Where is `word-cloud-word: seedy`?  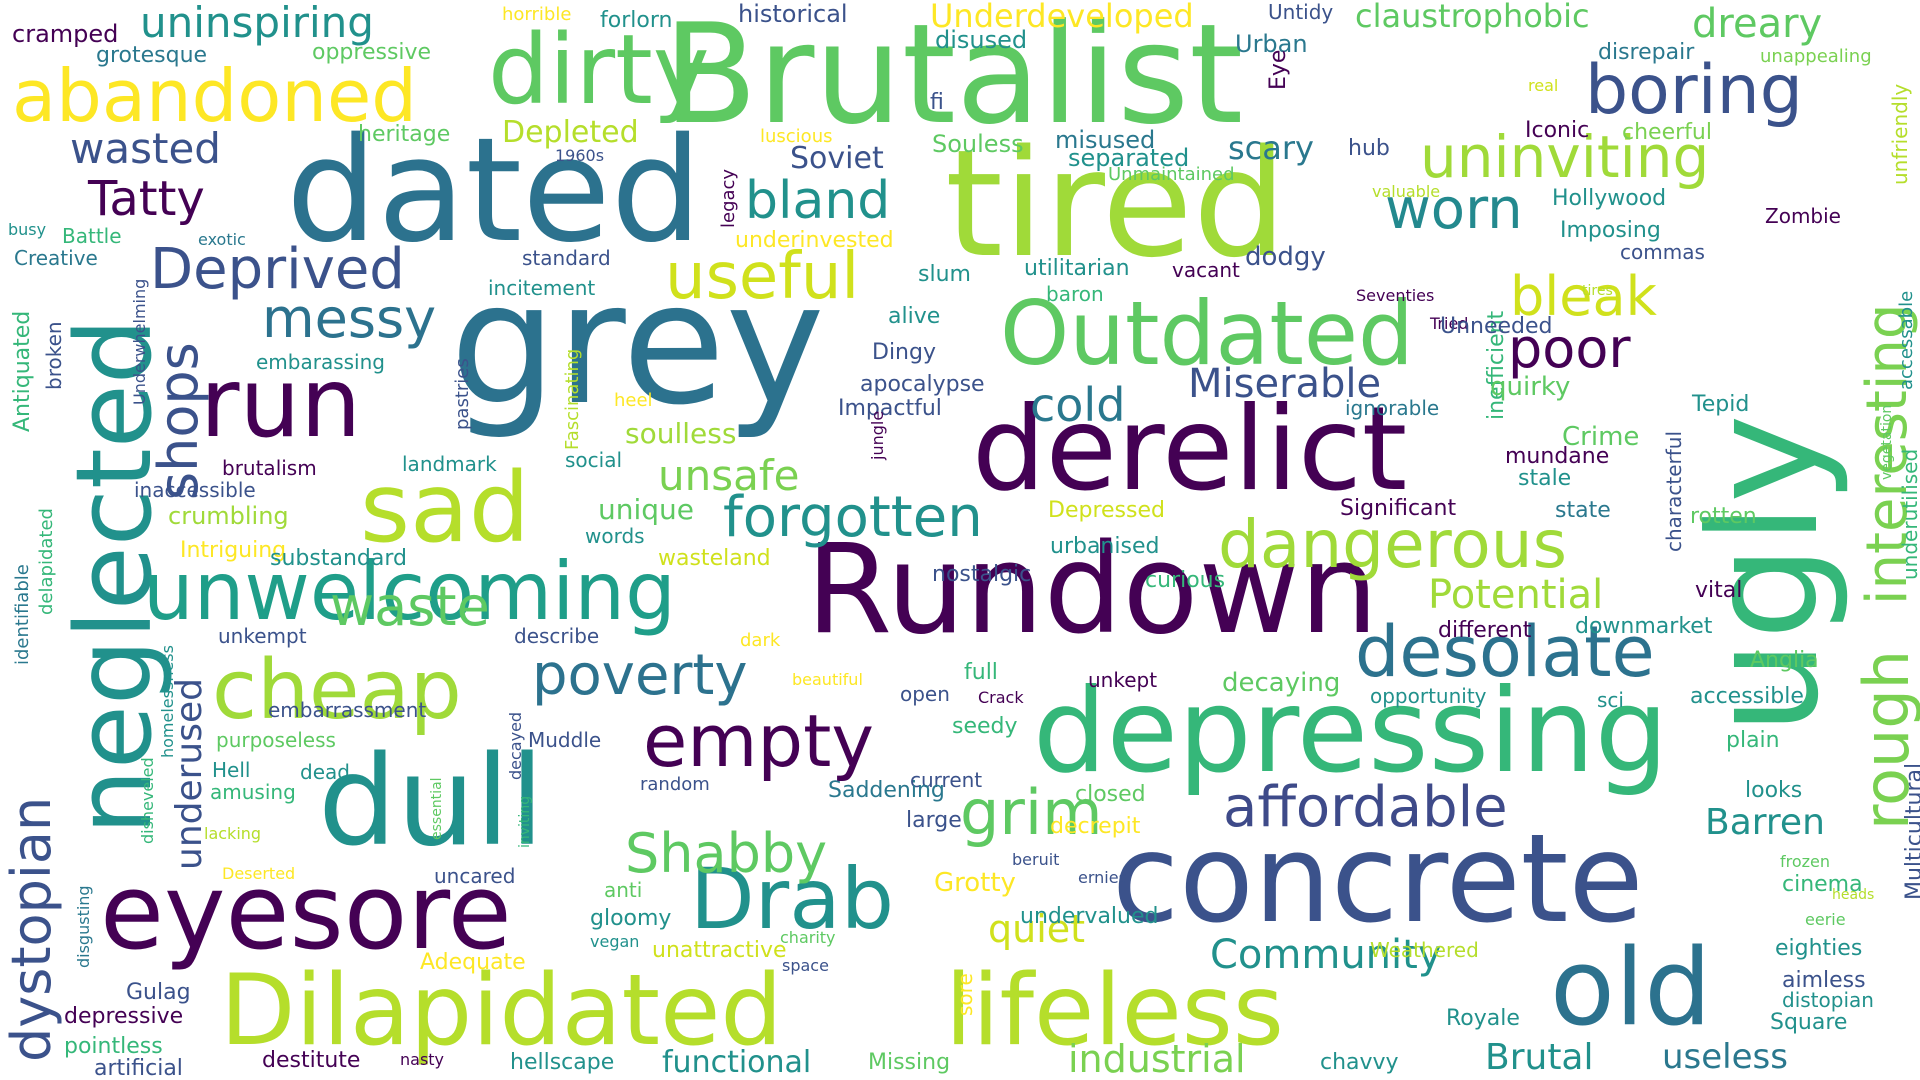
word-cloud-word: seedy is located at coordinates (985, 726).